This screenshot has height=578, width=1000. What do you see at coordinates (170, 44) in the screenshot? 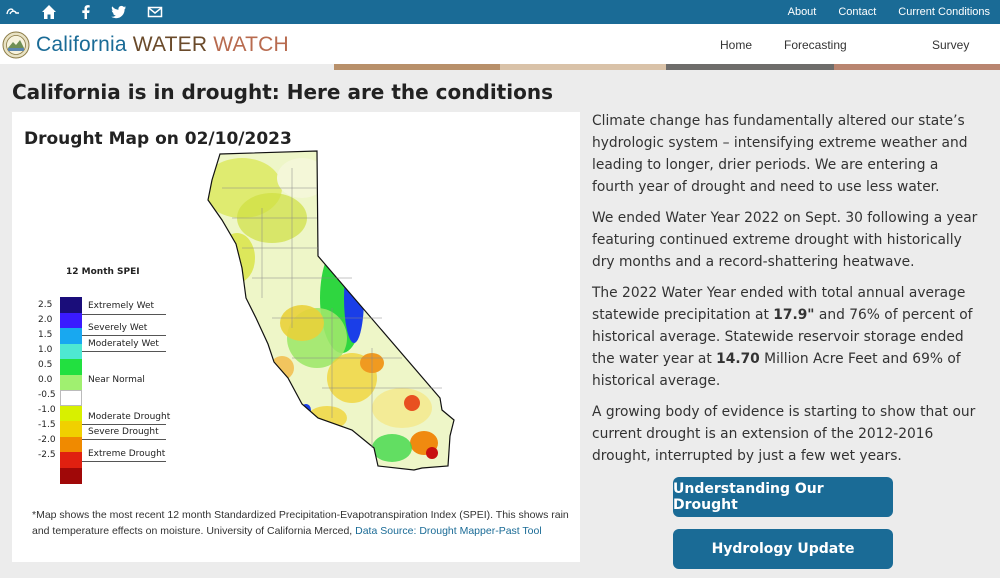
I see `brand-word-water: WATER` at bounding box center [170, 44].